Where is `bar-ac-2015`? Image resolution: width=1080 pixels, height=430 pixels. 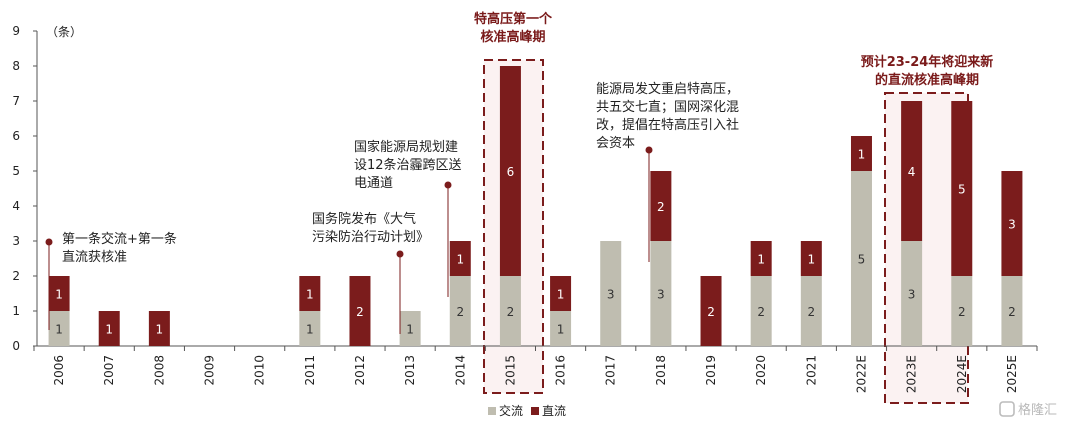 bar-ac-2015 is located at coordinates (510, 311).